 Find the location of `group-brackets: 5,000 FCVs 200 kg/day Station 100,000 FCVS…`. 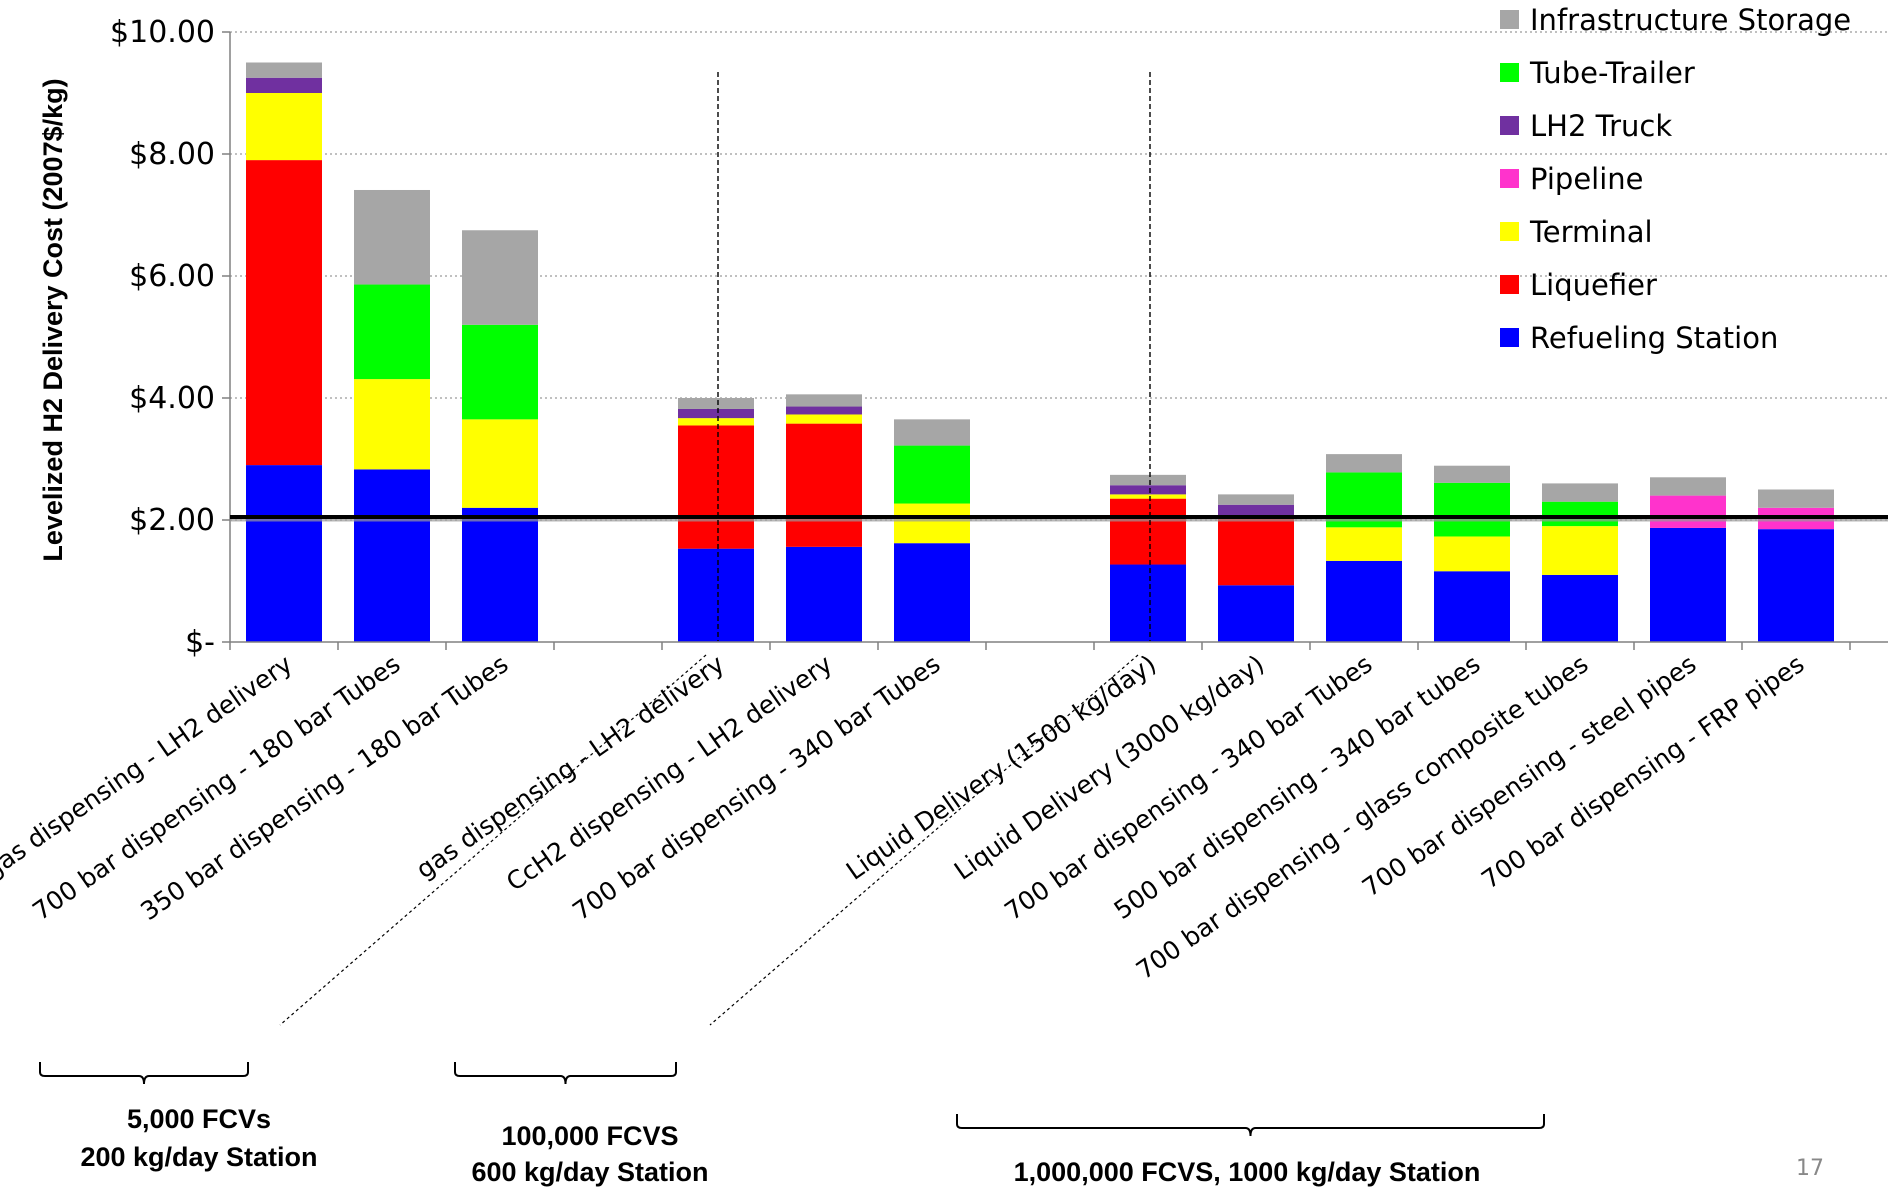

group-brackets: 5,000 FCVs 200 kg/day Station 100,000 FCVS… is located at coordinates (792, 1124).